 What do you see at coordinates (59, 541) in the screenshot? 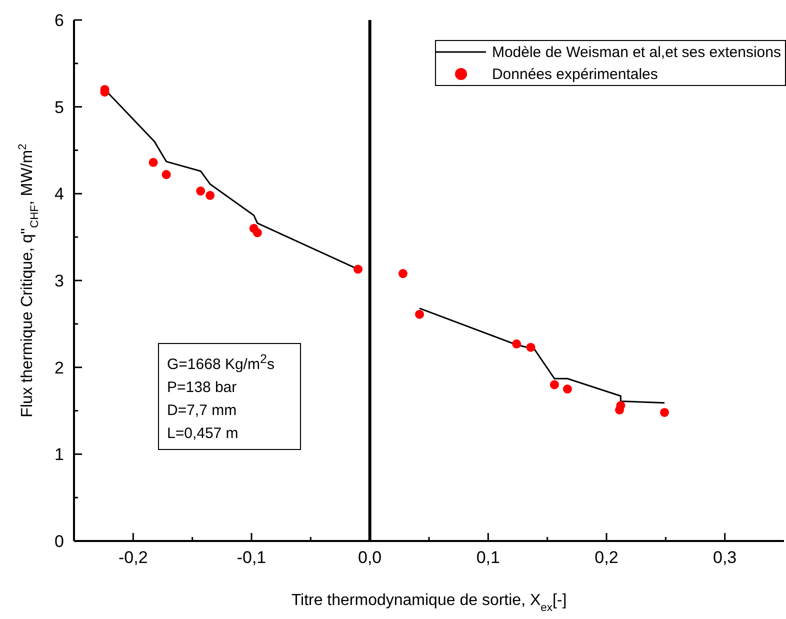
I see `y-tick-label: 0` at bounding box center [59, 541].